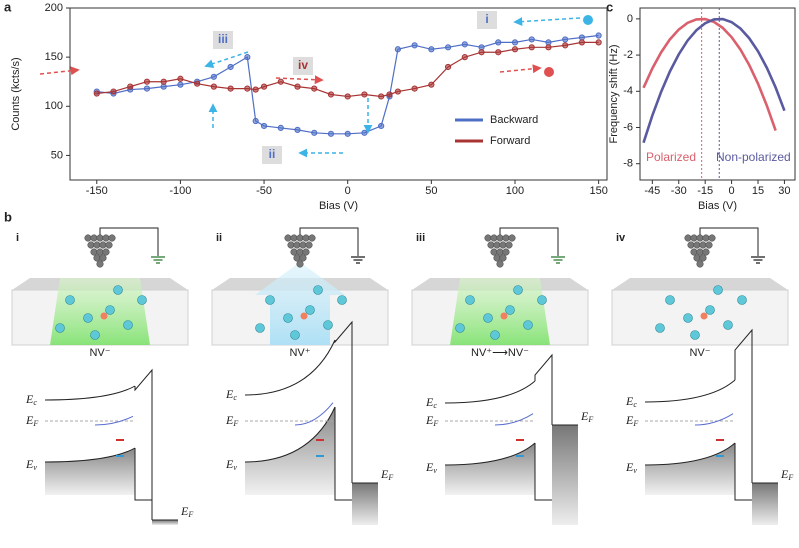  What do you see at coordinates (621, 238) in the screenshot?
I see `panel-index: iv` at bounding box center [621, 238].